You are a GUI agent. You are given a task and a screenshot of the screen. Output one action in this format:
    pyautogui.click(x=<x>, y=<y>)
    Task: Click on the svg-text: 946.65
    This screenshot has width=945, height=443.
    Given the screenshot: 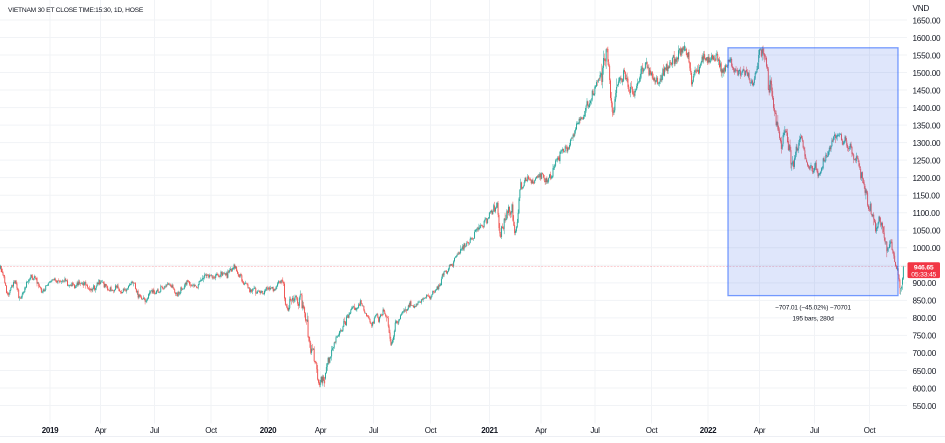 What is the action you would take?
    pyautogui.click(x=924, y=267)
    